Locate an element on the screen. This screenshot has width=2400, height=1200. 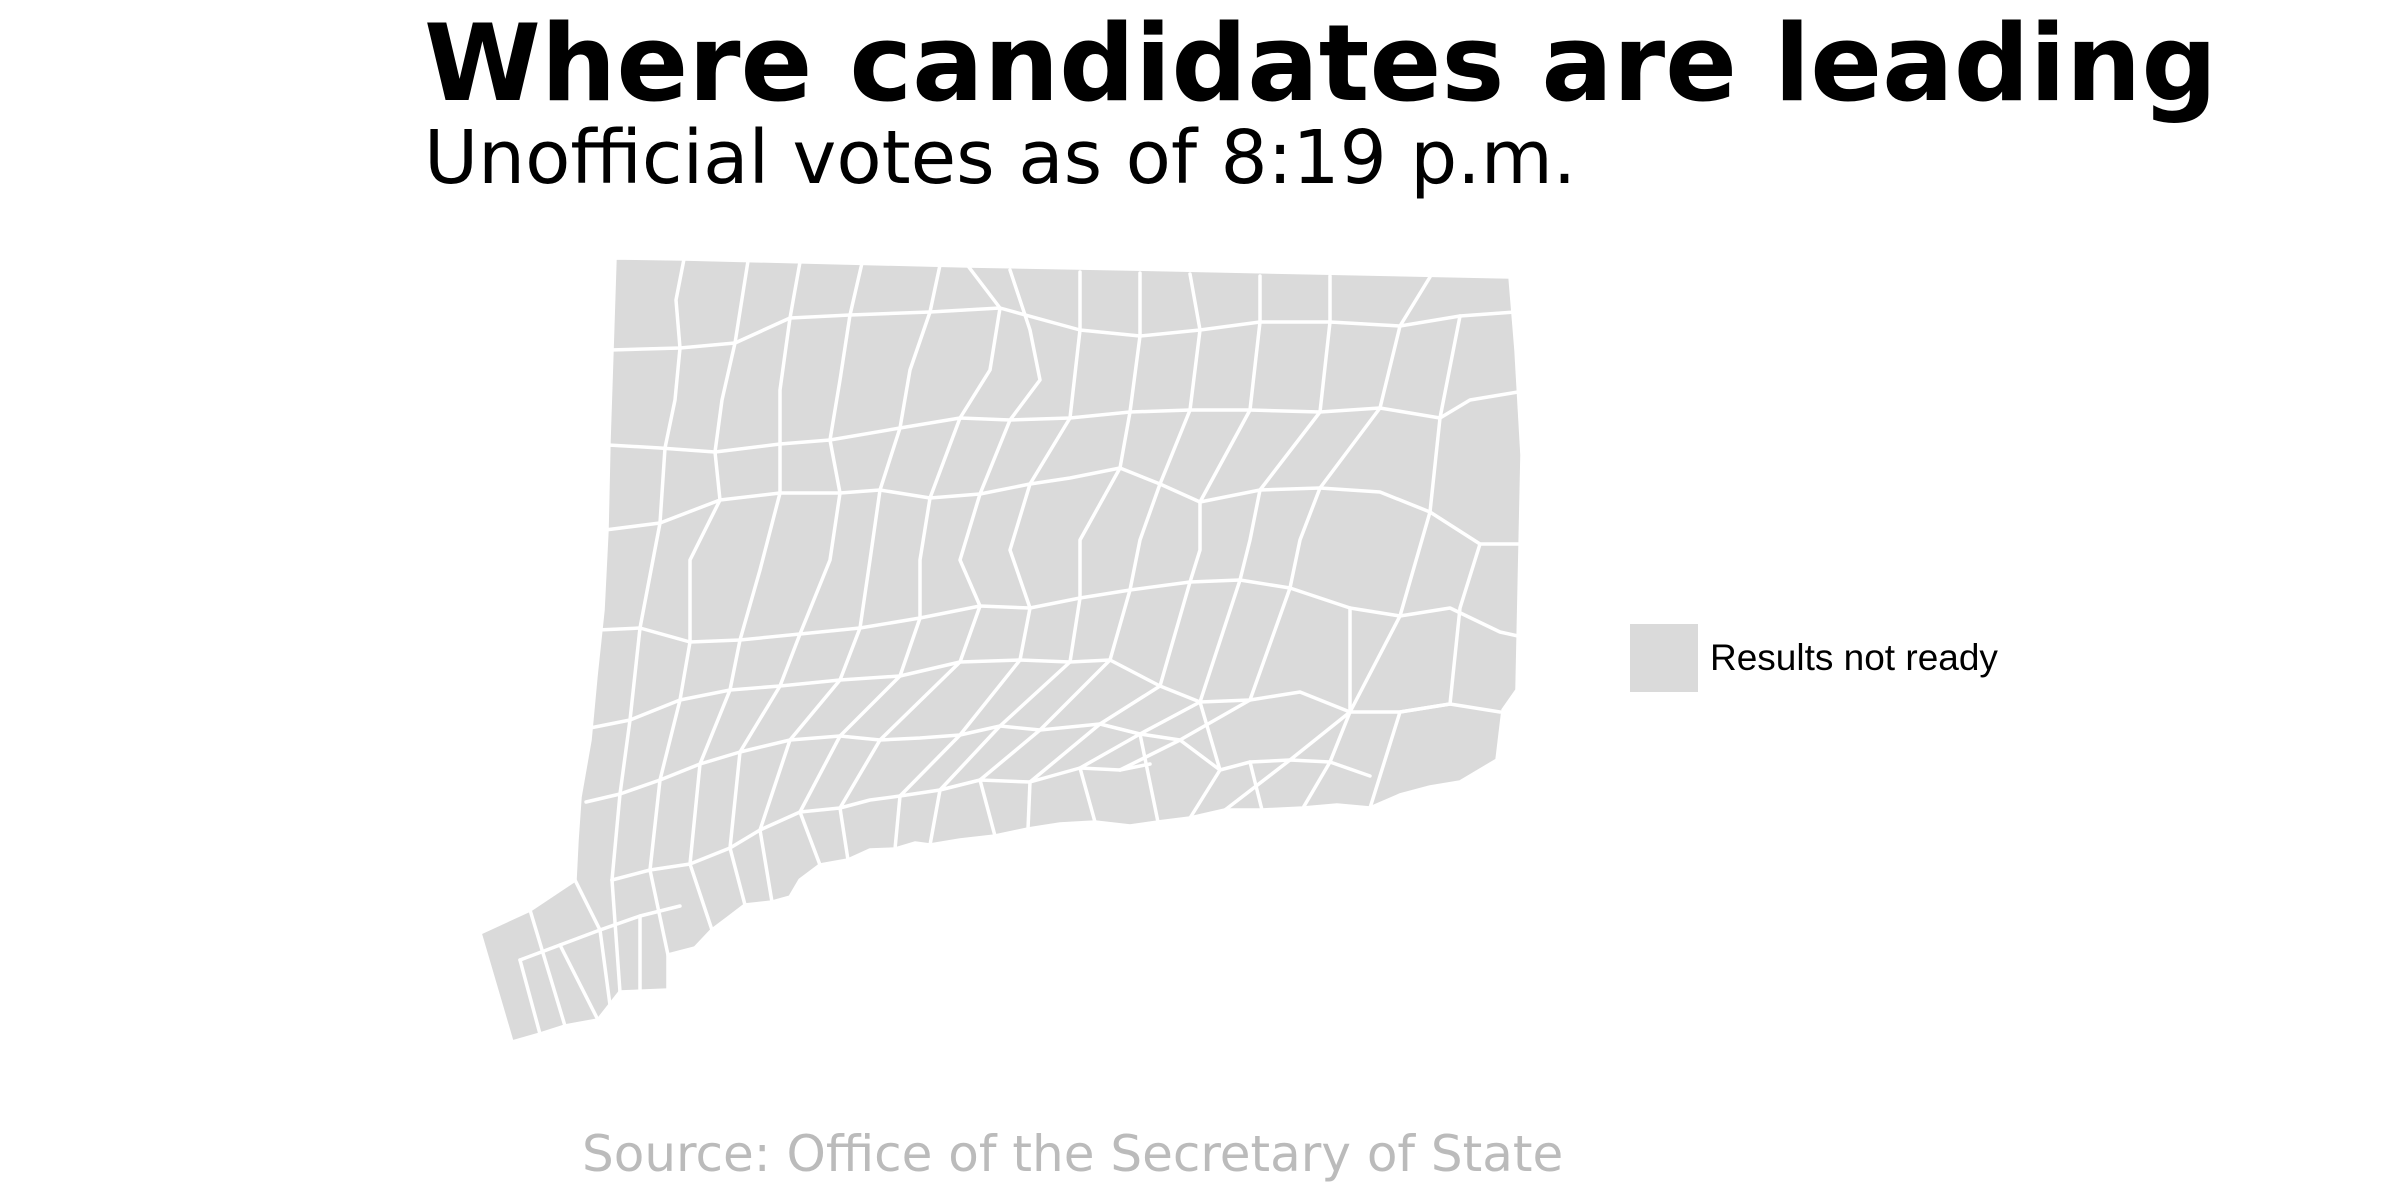
source-note: Source: Office of the Secretary of State is located at coordinates (1073, 1154).